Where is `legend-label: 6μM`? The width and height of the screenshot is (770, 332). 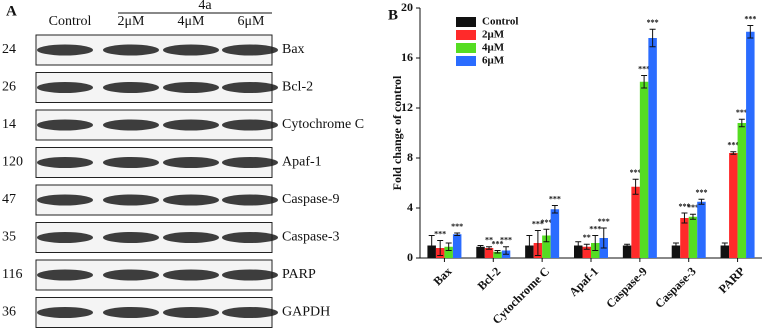
legend-label: 6μM is located at coordinates (493, 61).